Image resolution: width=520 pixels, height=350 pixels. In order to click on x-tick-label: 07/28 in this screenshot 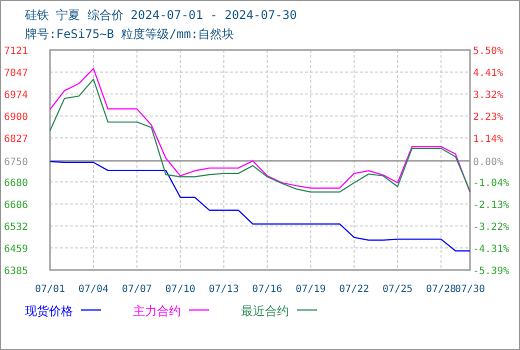, I will do `click(441, 289)`.